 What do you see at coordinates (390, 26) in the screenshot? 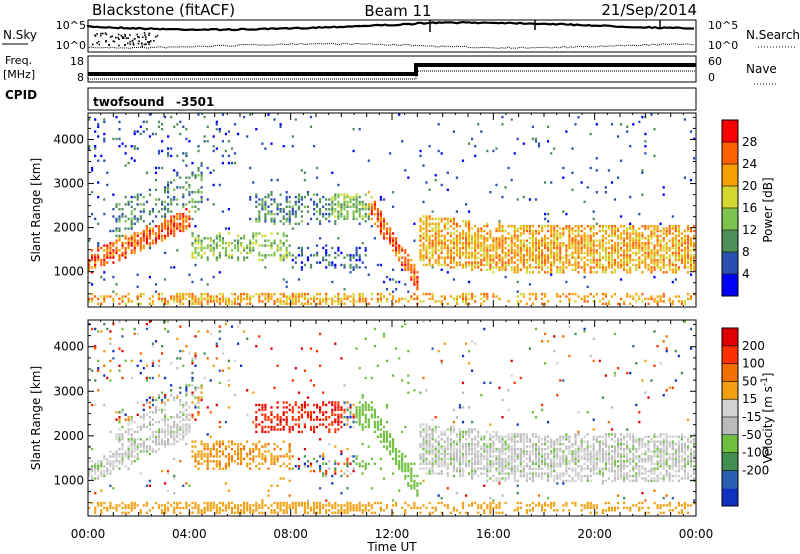
I see `noise-sky-series` at bounding box center [390, 26].